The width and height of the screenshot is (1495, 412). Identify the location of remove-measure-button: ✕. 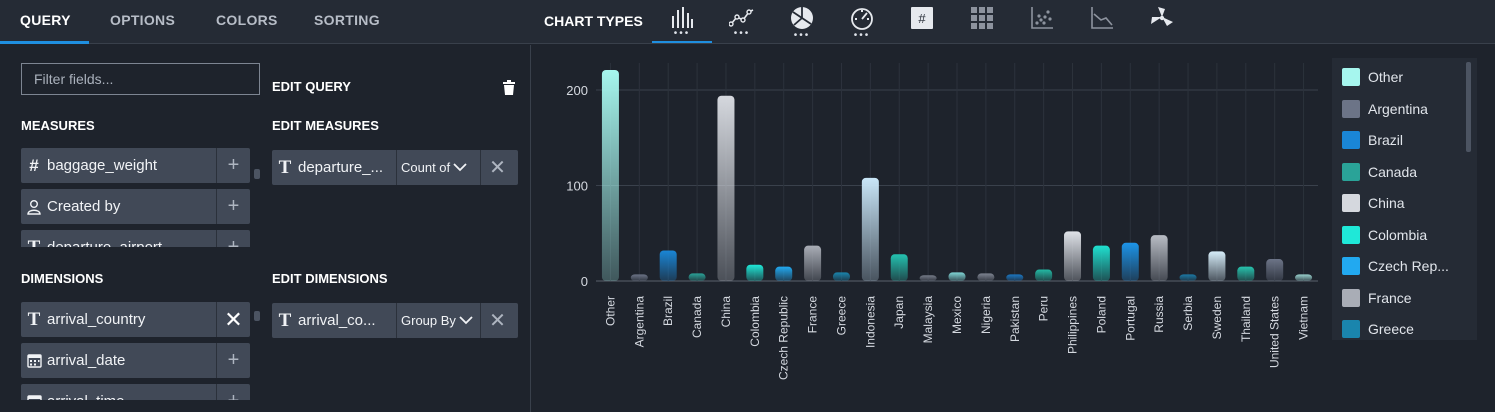
(497, 167).